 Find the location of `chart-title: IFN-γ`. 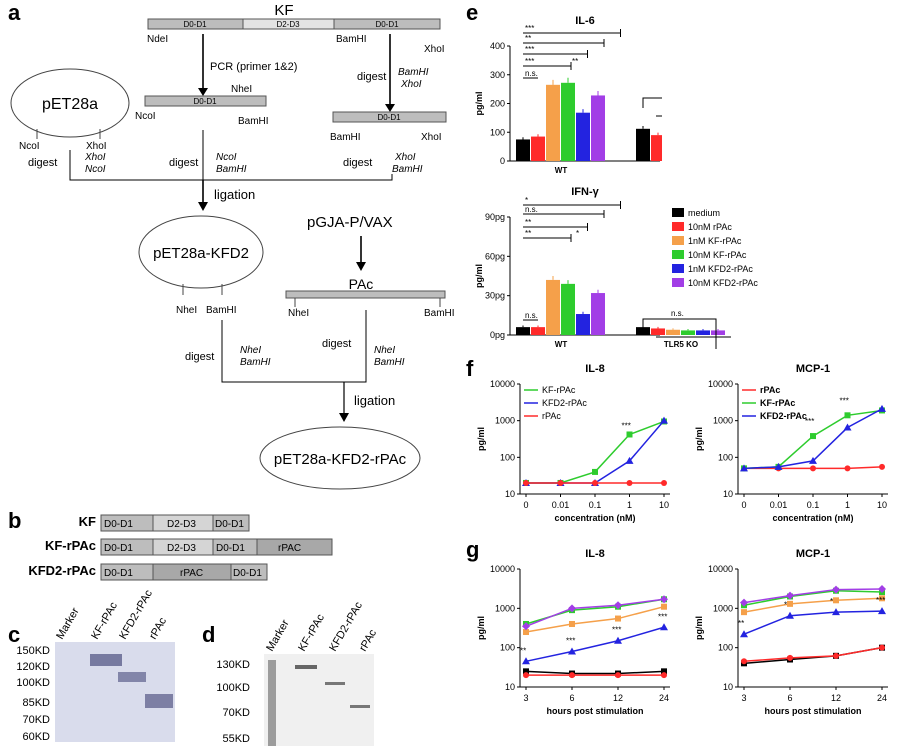

chart-title: IFN-γ is located at coordinates (585, 192).